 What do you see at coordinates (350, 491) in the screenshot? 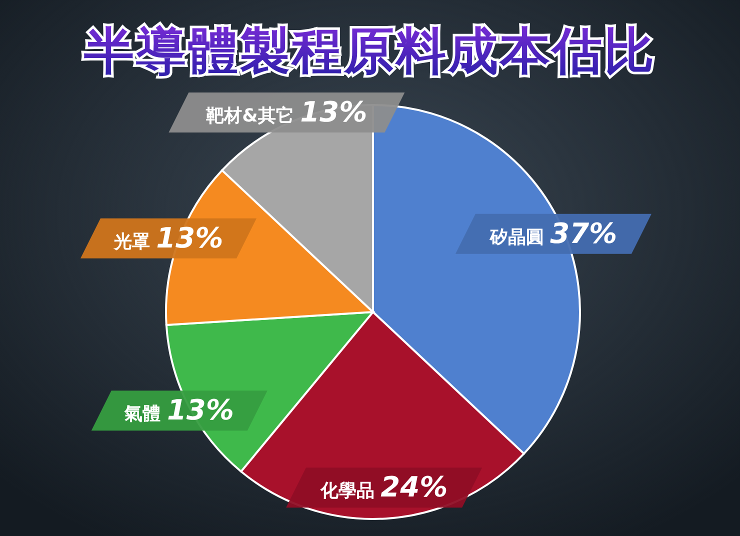
I see `slice-label: 化學品` at bounding box center [350, 491].